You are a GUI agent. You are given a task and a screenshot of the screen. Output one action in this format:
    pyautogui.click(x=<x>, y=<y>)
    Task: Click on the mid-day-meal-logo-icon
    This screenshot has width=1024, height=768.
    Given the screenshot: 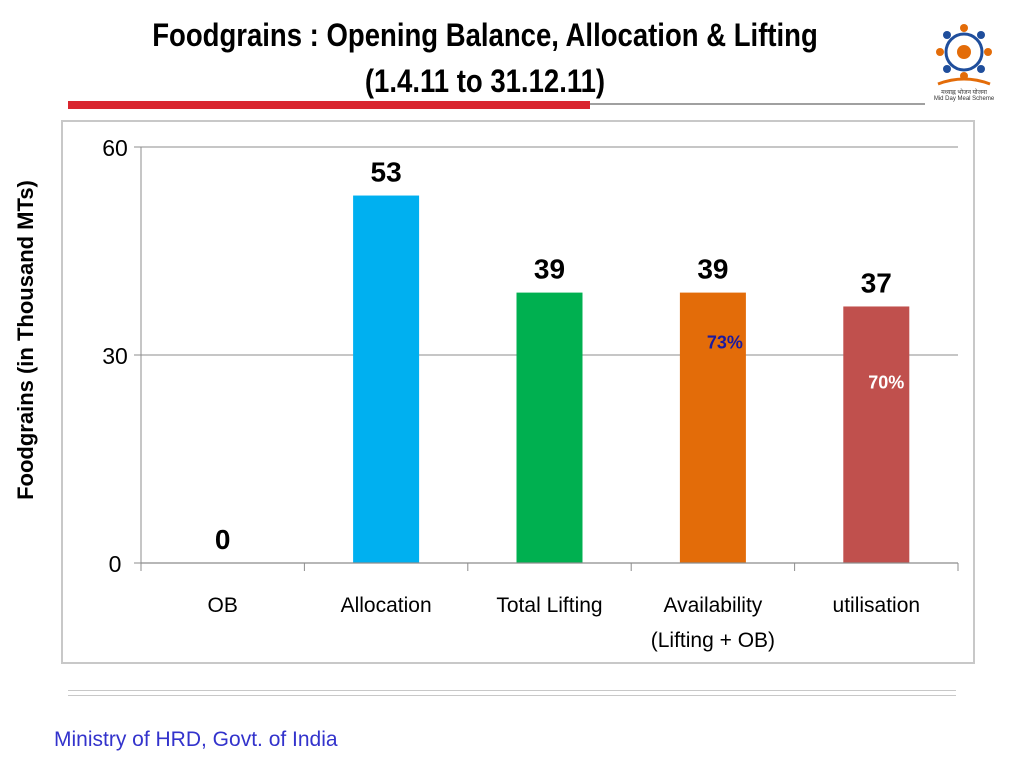 What is the action you would take?
    pyautogui.click(x=964, y=55)
    